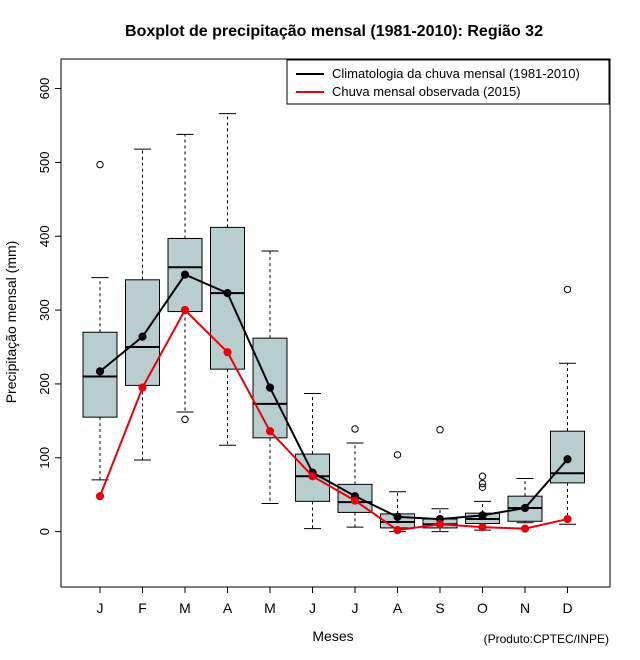 The width and height of the screenshot is (640, 660). What do you see at coordinates (567, 608) in the screenshot?
I see `x-tick-label-11: D` at bounding box center [567, 608].